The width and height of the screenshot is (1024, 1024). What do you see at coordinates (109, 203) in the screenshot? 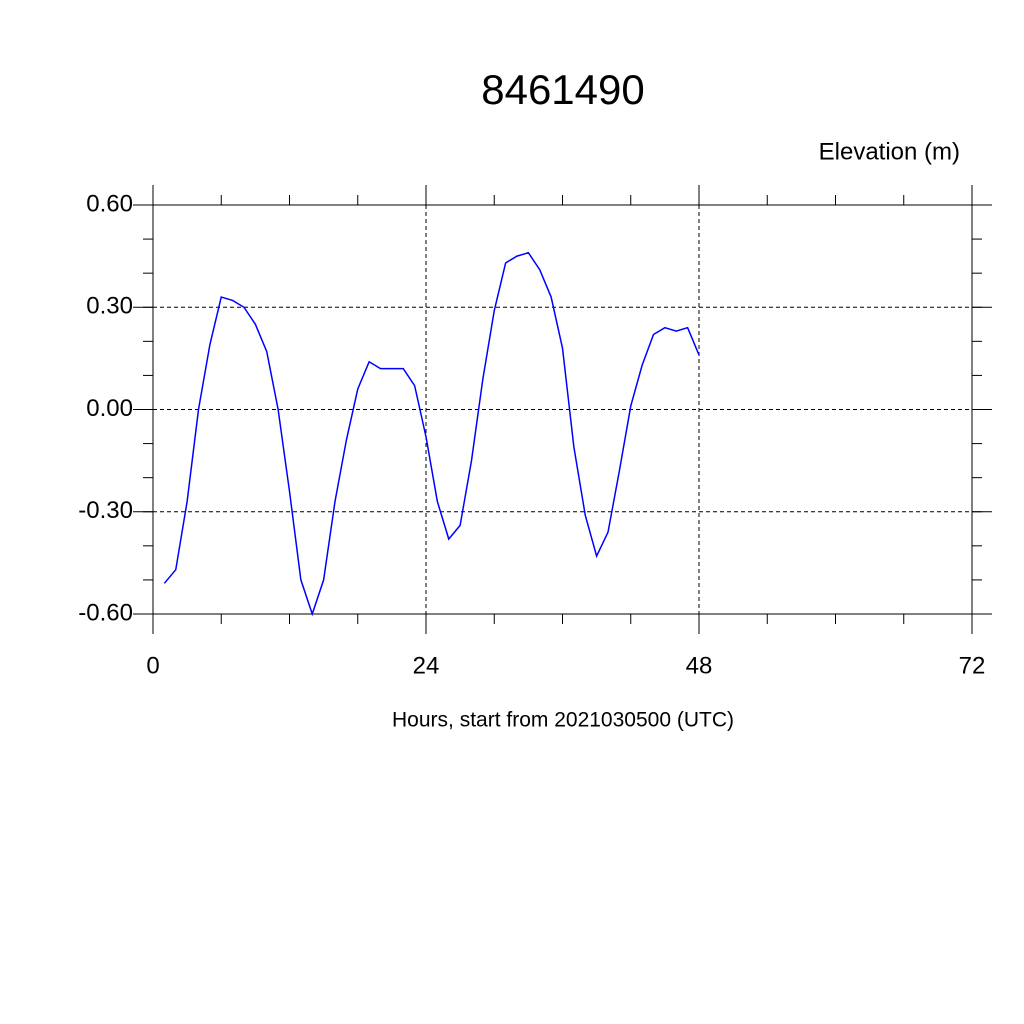
I see `y-tick-label: 0.60` at bounding box center [109, 203].